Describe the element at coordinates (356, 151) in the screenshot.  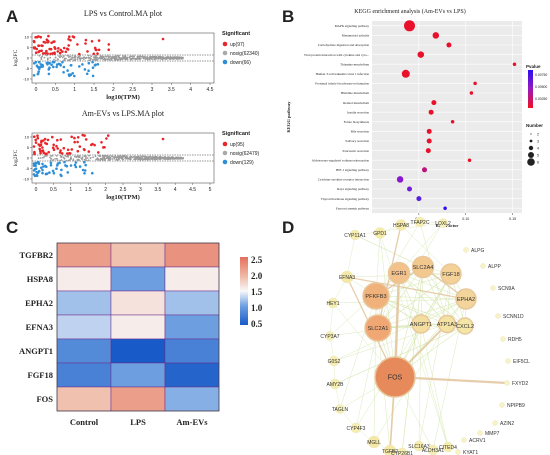
I see `kegg-pathway-label: Pancreatic secretion` at that location.